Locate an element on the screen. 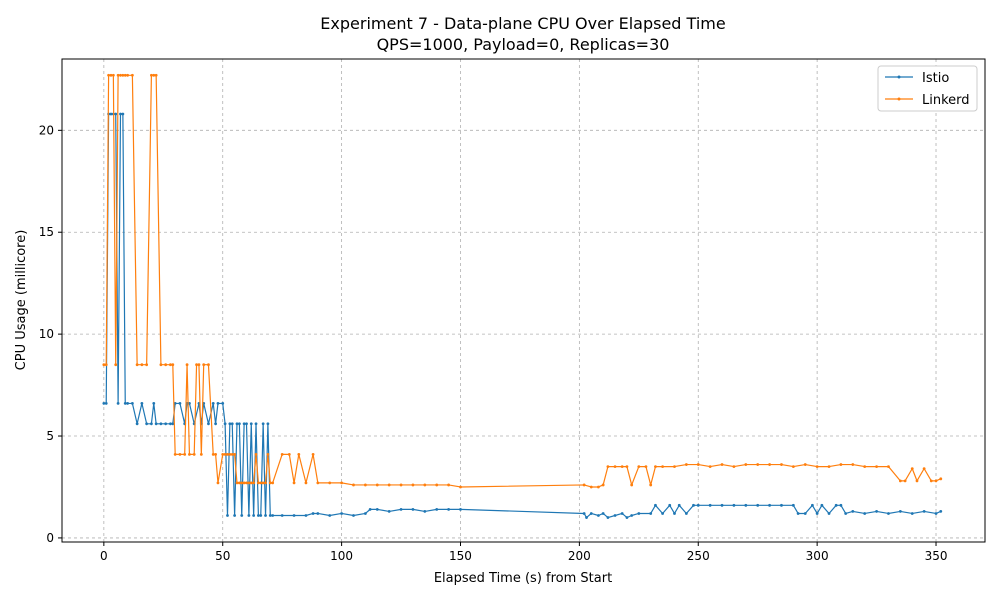 This screenshot has width=1000, height=600. y-tick-label: 10 is located at coordinates (46, 334).